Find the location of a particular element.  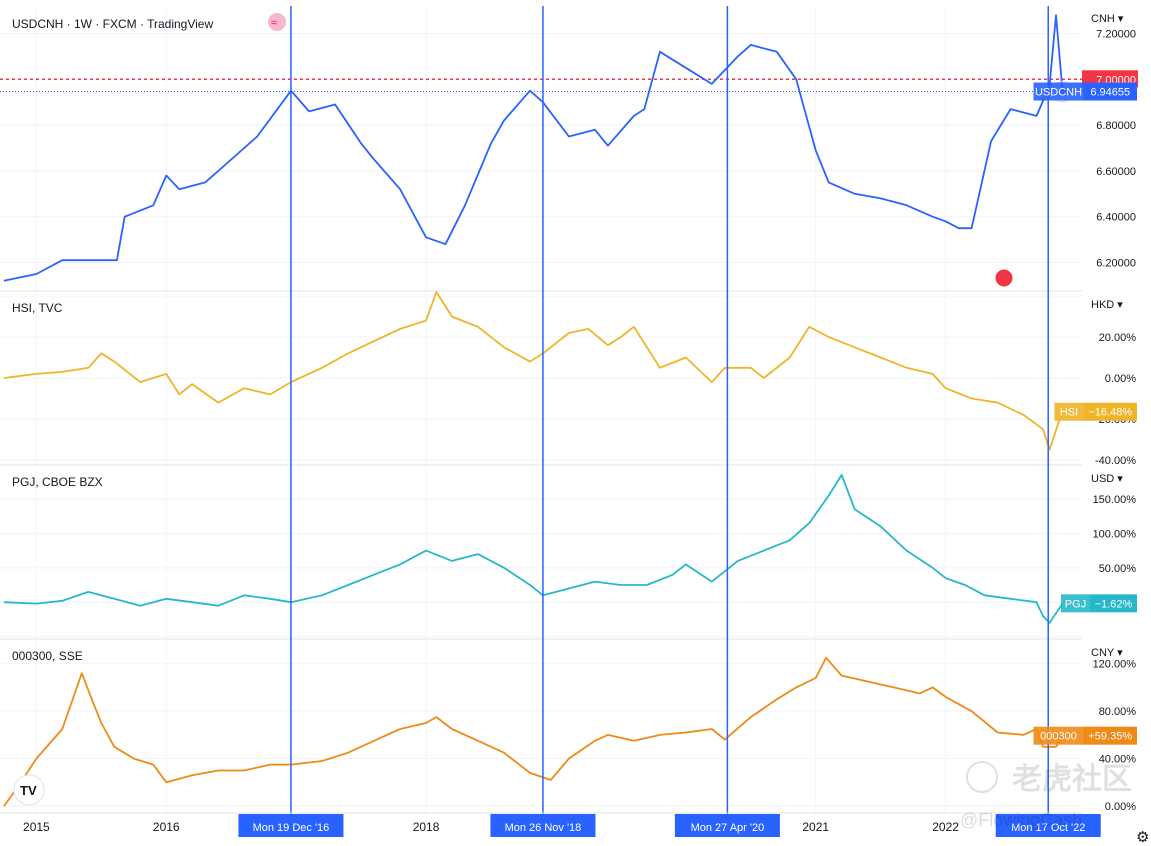

y-tick-label: 150.00% is located at coordinates (1115, 500).